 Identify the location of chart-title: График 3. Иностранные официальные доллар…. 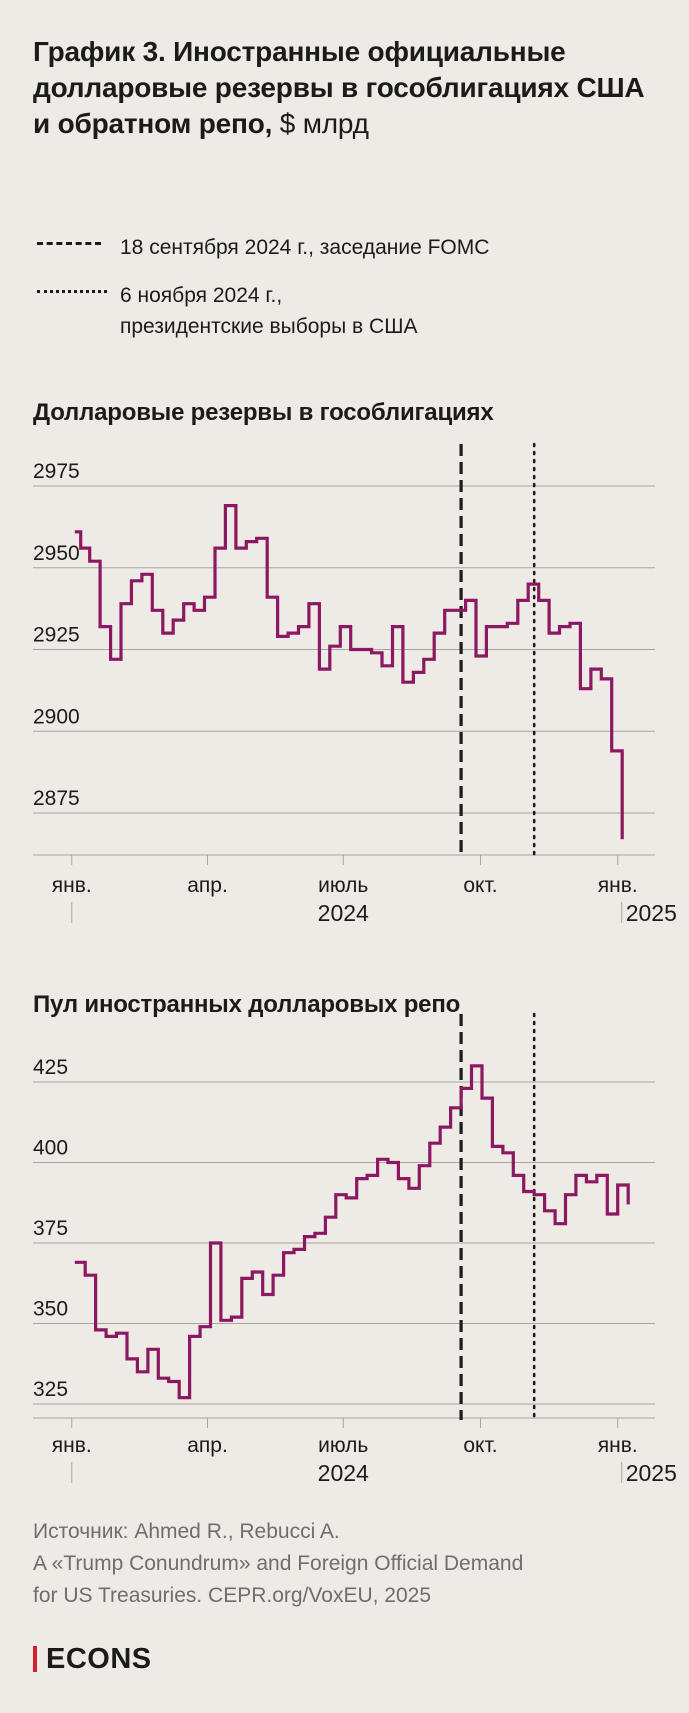
(343, 88).